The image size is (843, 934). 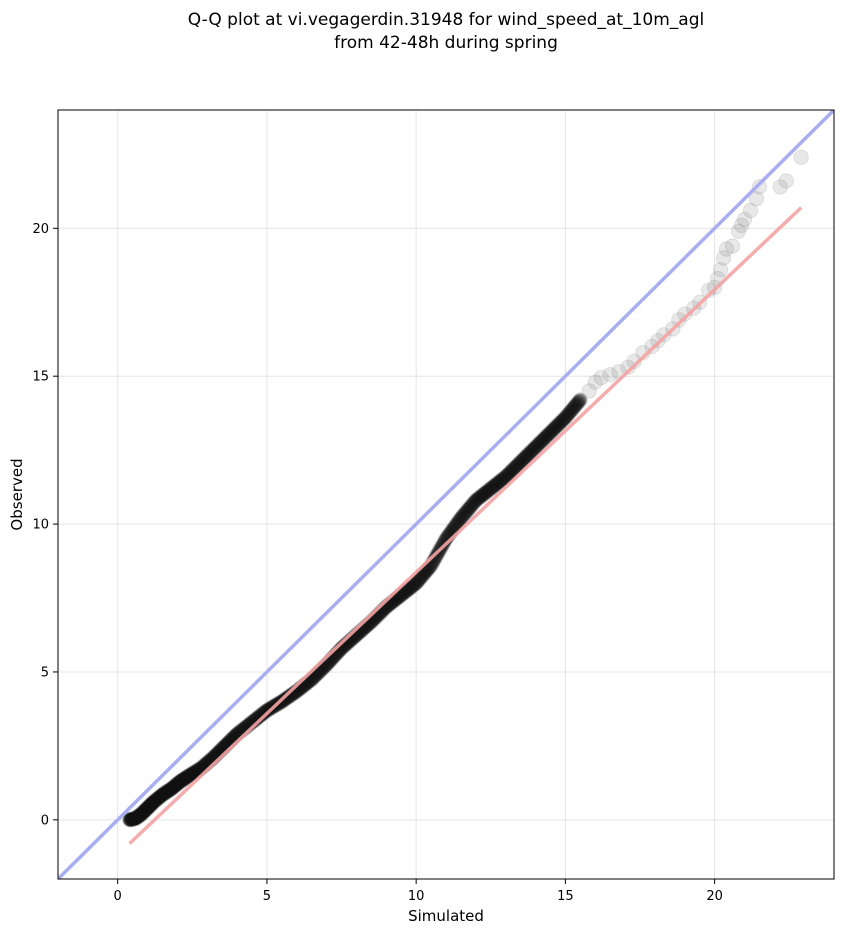 What do you see at coordinates (118, 896) in the screenshot?
I see `x-tick-label: 0` at bounding box center [118, 896].